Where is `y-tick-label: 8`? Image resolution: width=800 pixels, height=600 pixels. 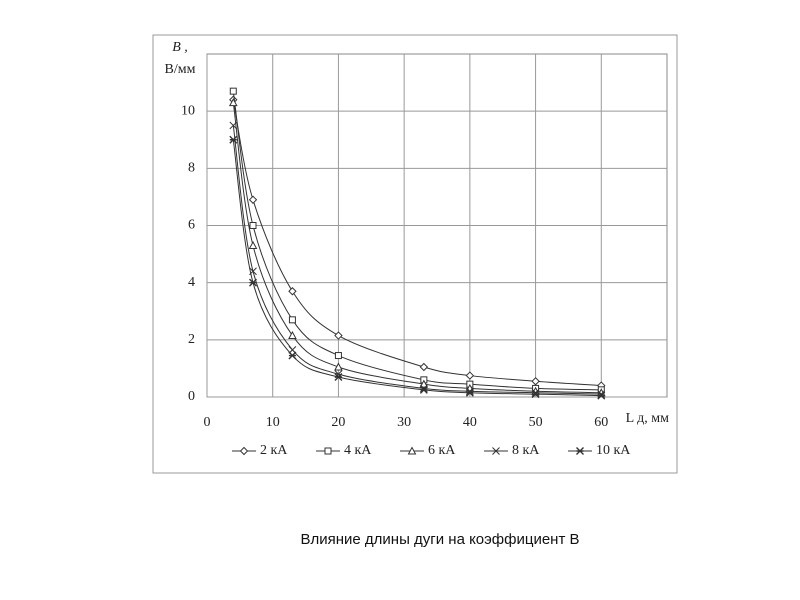
y-tick-label: 8 is located at coordinates (191, 168).